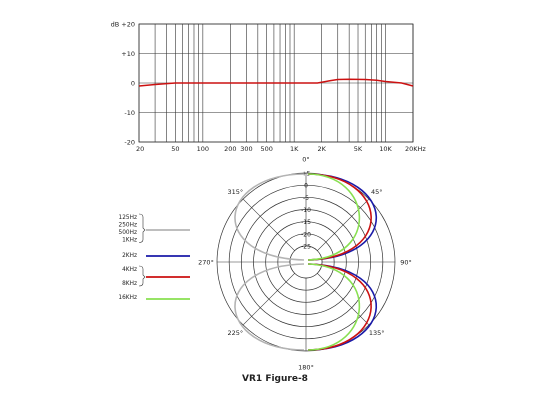  Describe the element at coordinates (306, 174) in the screenshot. I see `radial-tick-label: +5` at that location.